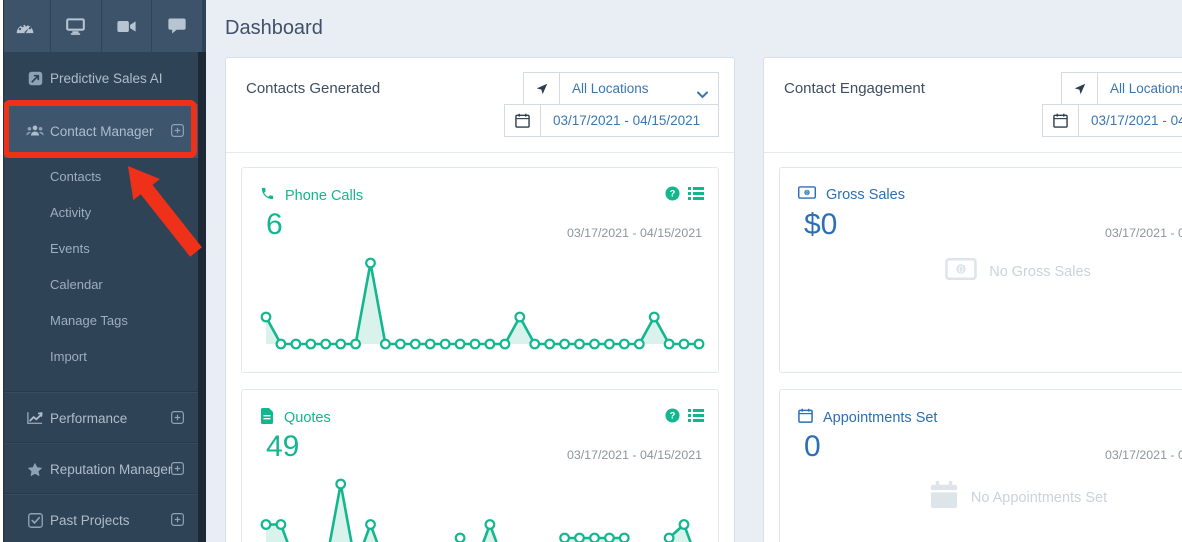 The width and height of the screenshot is (1182, 542). What do you see at coordinates (880, 417) in the screenshot?
I see `card-title: Appointments Set` at bounding box center [880, 417].